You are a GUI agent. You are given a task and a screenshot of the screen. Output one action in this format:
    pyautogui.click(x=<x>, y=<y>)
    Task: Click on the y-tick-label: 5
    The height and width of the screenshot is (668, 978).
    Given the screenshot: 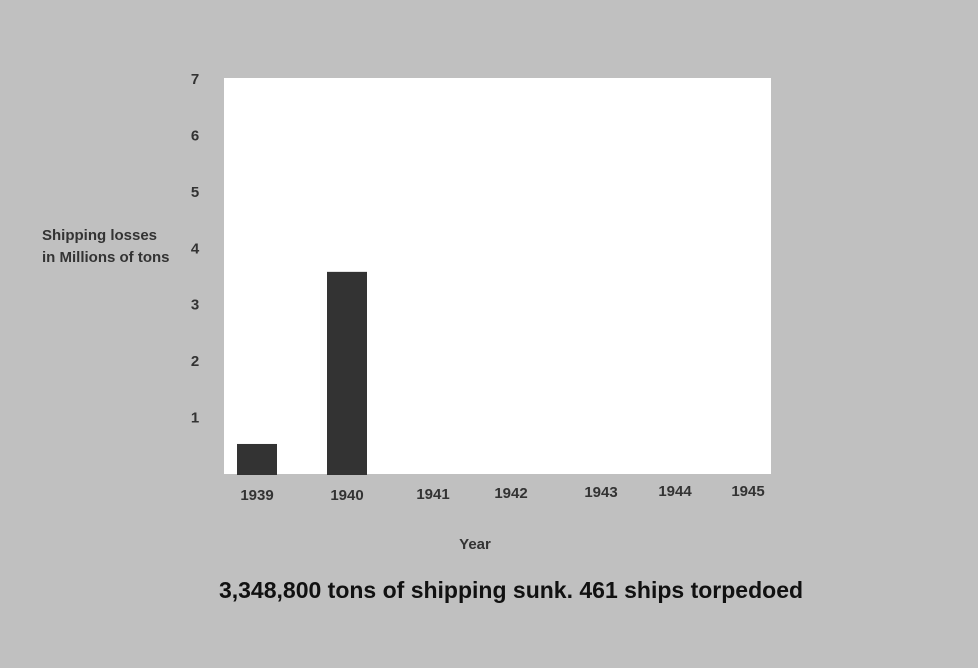 What is the action you would take?
    pyautogui.click(x=195, y=192)
    